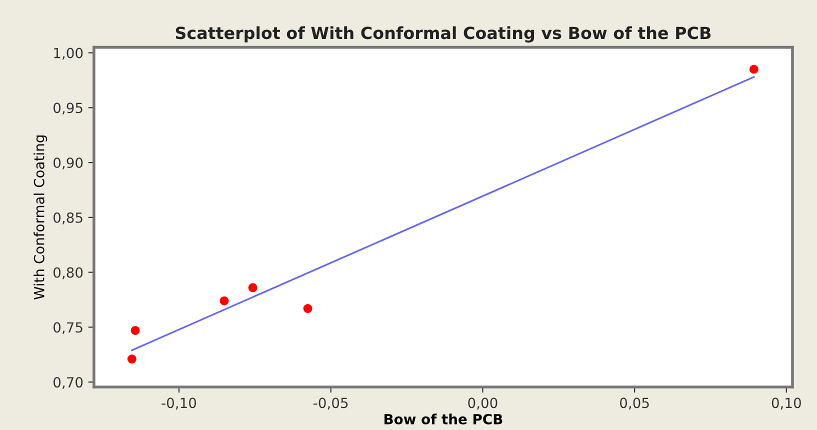 This screenshot has width=817, height=430. What do you see at coordinates (786, 404) in the screenshot?
I see `x-tick-label: 0,10` at bounding box center [786, 404].